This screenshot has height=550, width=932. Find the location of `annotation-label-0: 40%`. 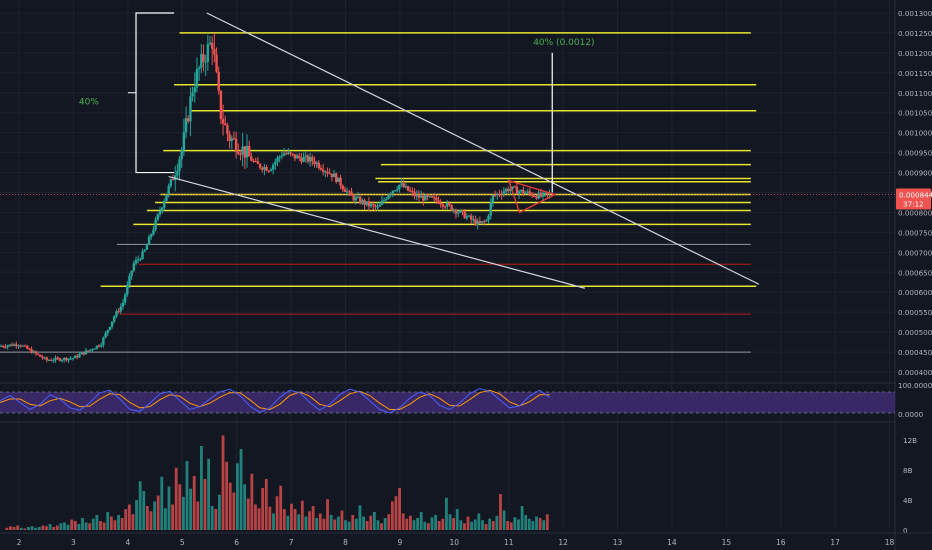

annotation-label-0: 40% is located at coordinates (89, 103).